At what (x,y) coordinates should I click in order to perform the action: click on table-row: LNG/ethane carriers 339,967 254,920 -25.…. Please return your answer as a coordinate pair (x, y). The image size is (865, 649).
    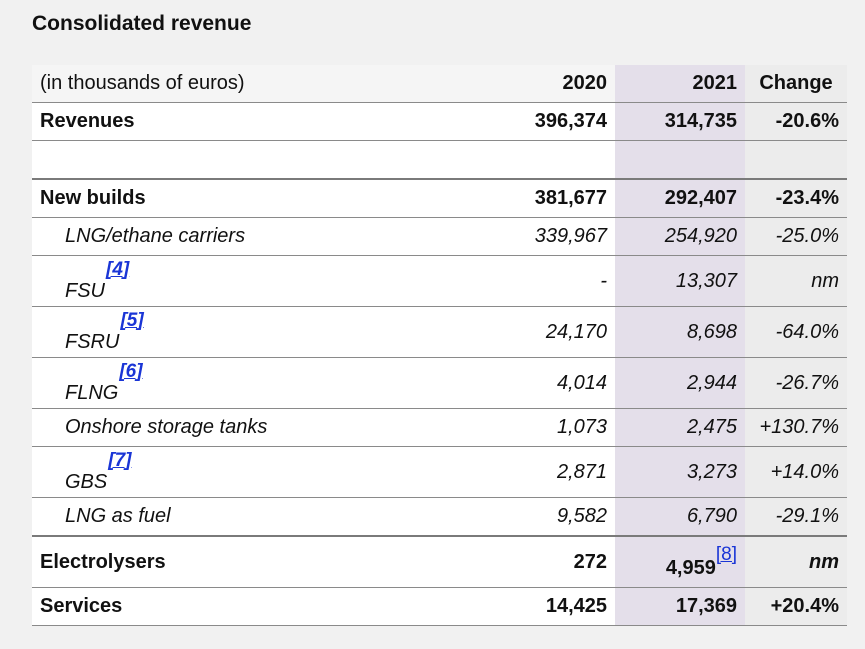
    Looking at the image, I should click on (439, 236).